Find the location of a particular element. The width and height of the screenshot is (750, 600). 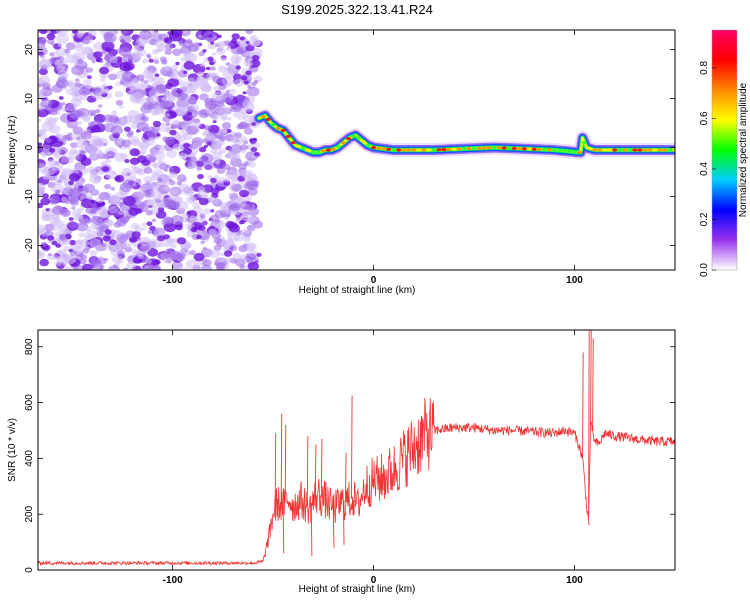

y-tick-label: 400 is located at coordinates (29, 458).